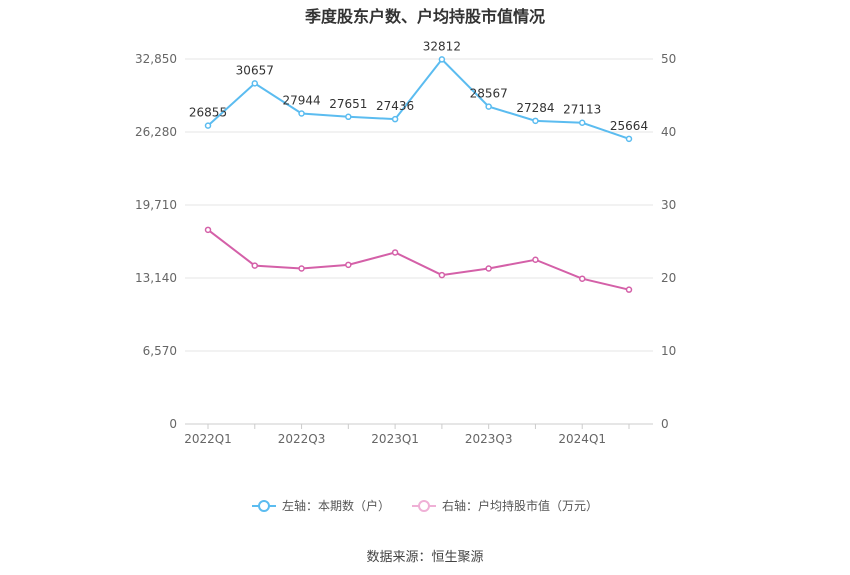  Describe the element at coordinates (582, 110) in the screenshot. I see `data-label: 27113` at that location.